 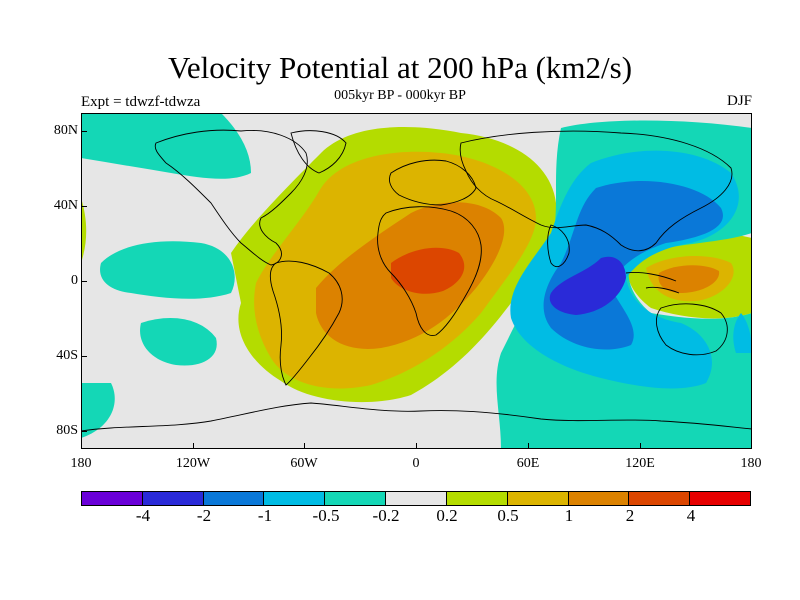 I want to click on contour-negative-0.2-right, so click(x=742, y=333).